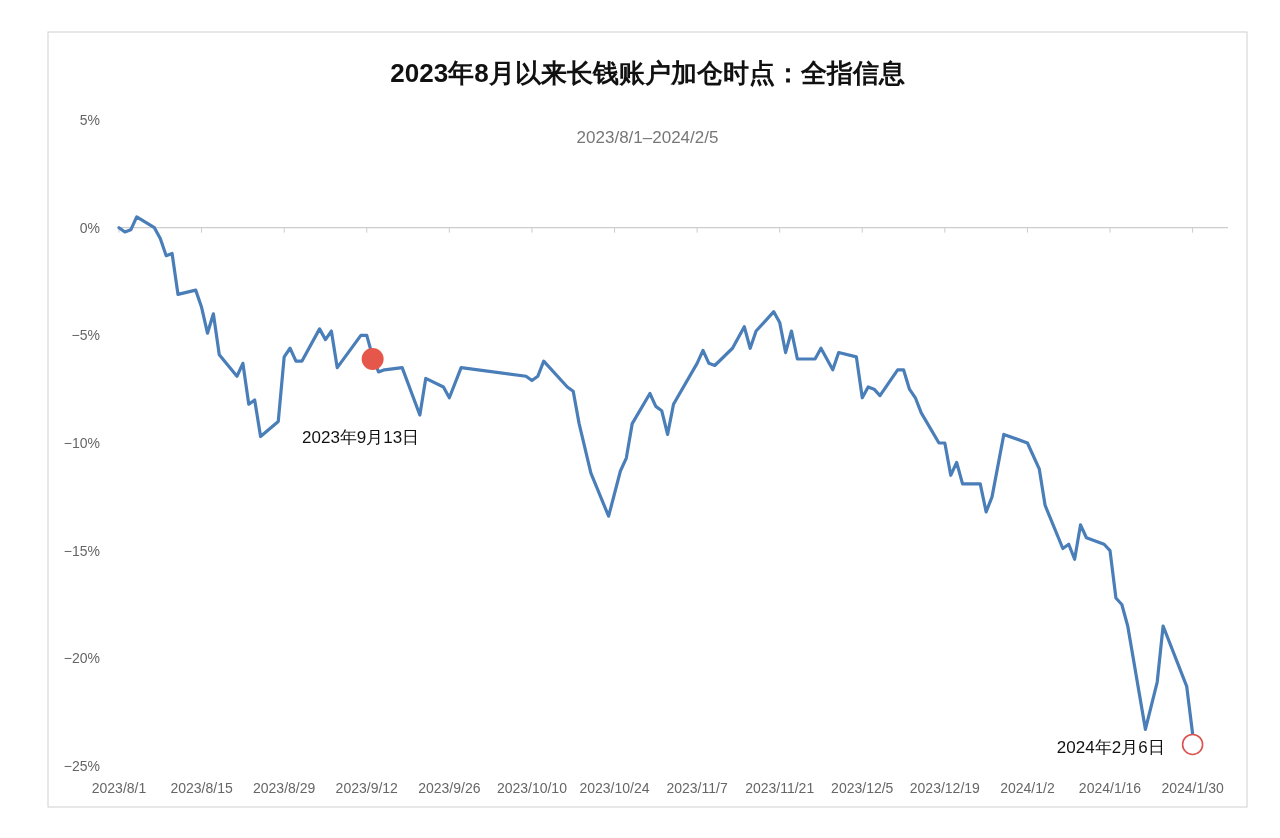 This screenshot has width=1280, height=838. Describe the element at coordinates (1110, 748) in the screenshot. I see `annotation: 2024年2月6日` at that location.